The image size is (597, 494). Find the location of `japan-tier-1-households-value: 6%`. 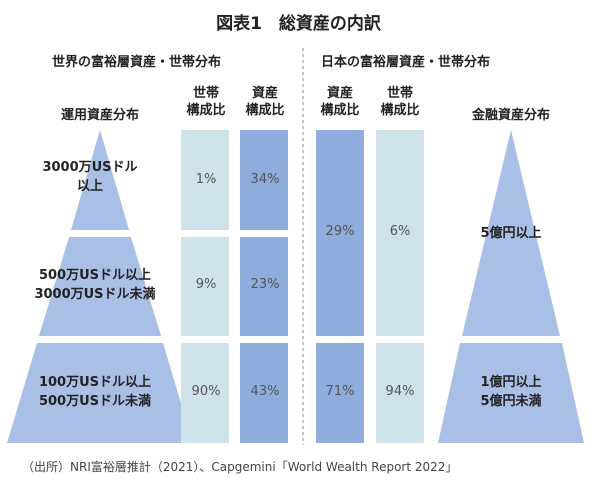

japan-tier-1-households-value: 6% is located at coordinates (400, 231).